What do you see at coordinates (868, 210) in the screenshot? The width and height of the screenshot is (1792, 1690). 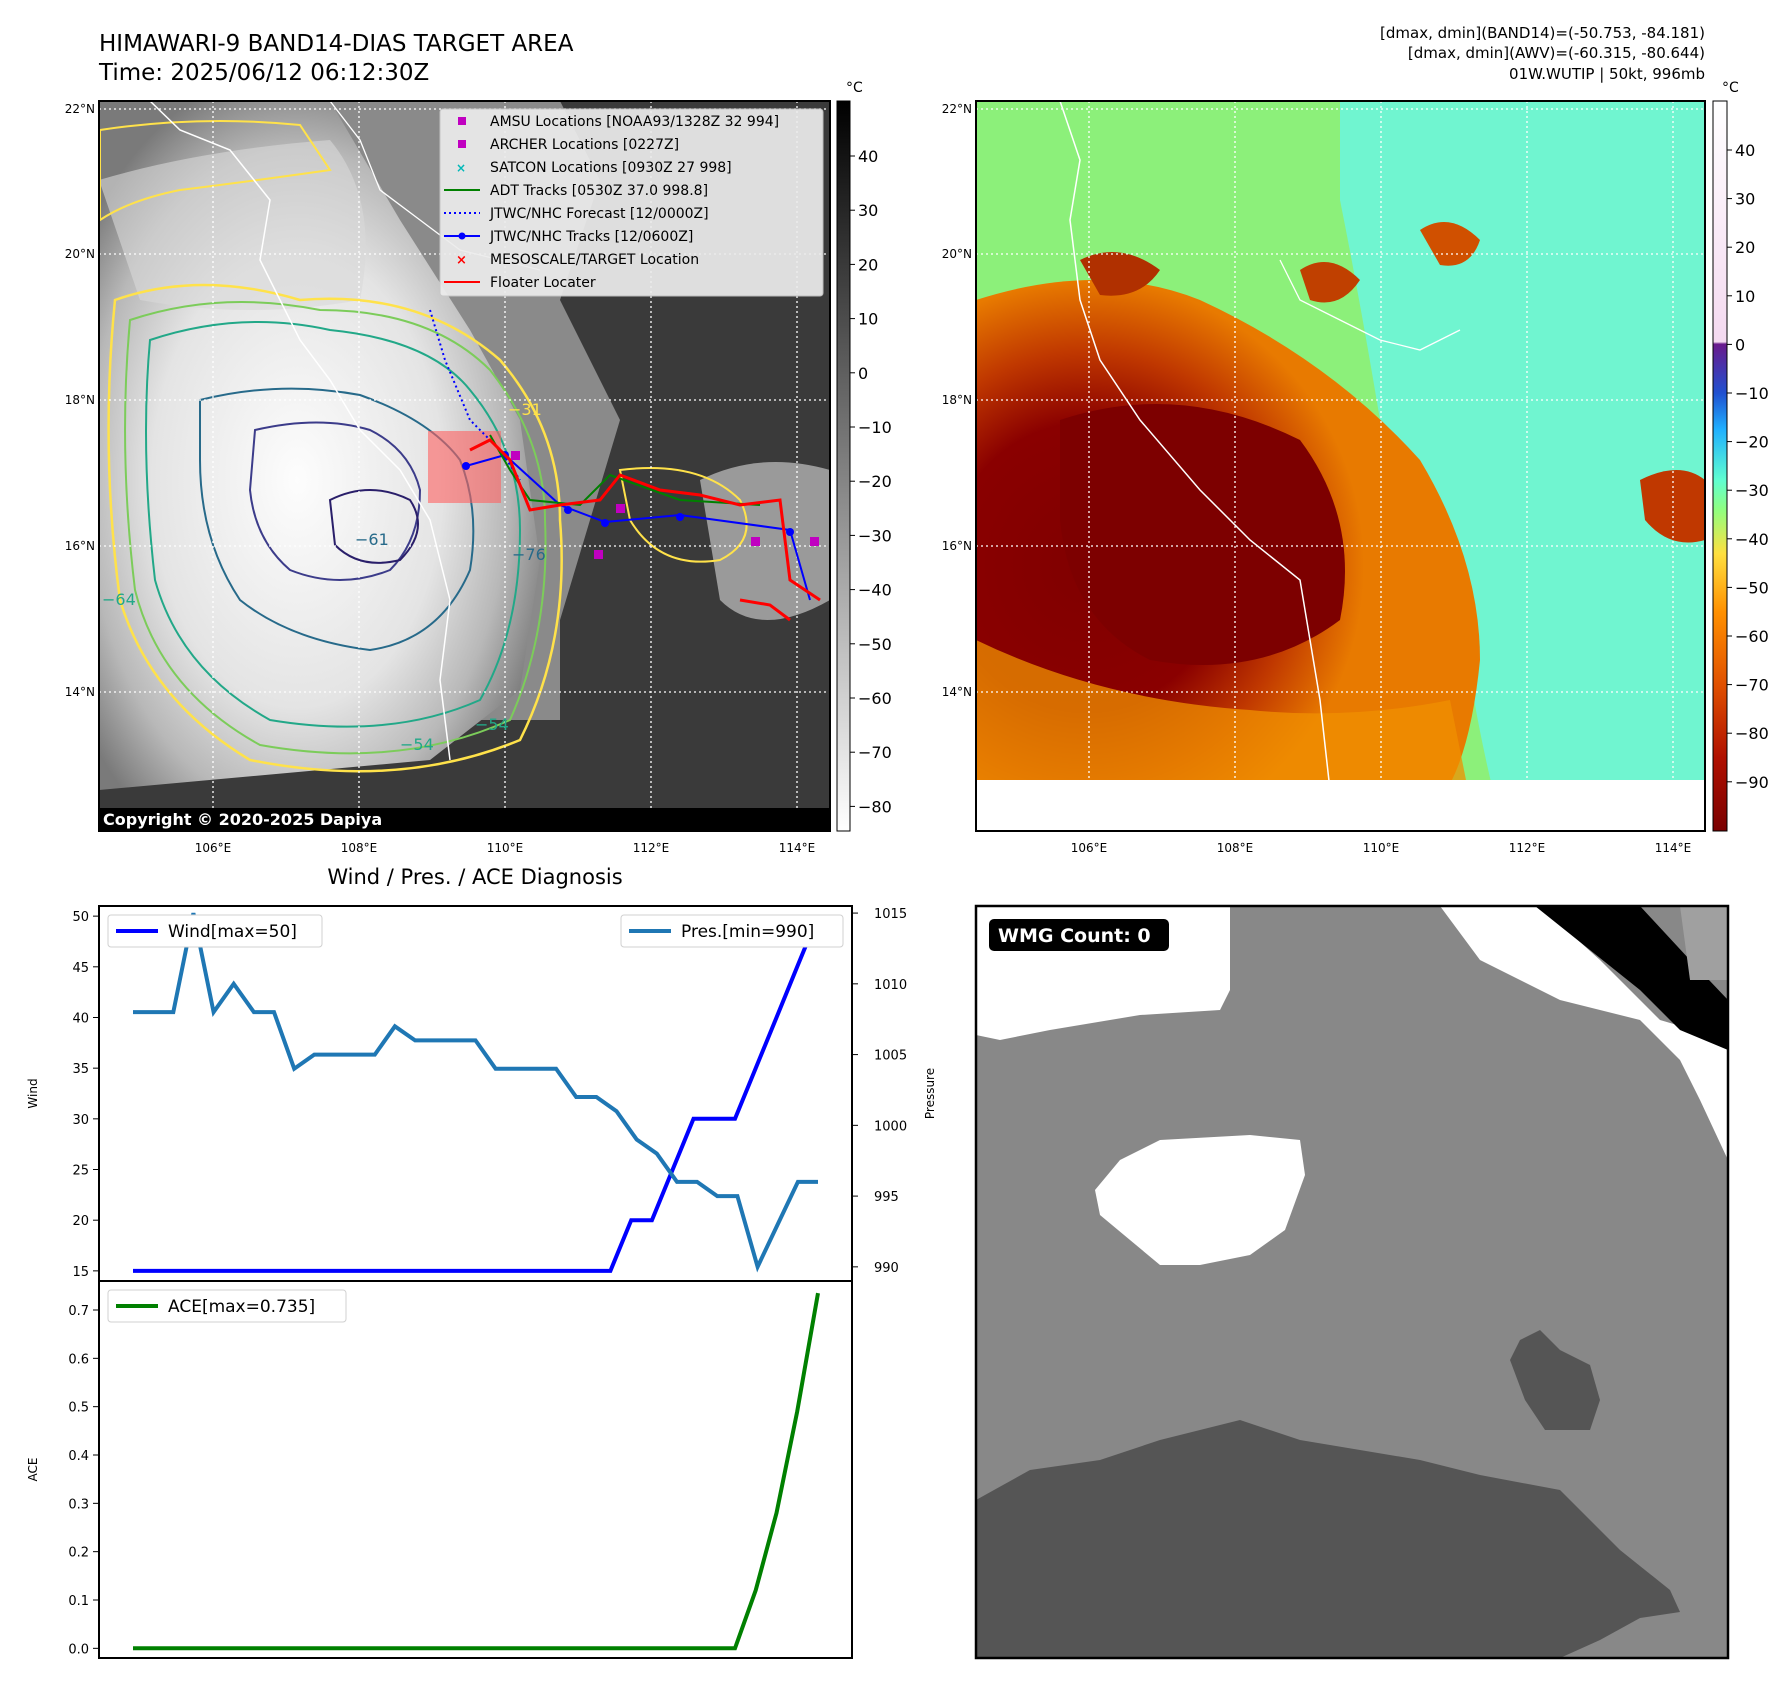 I see `colorbar-tick-label: 30` at bounding box center [868, 210].